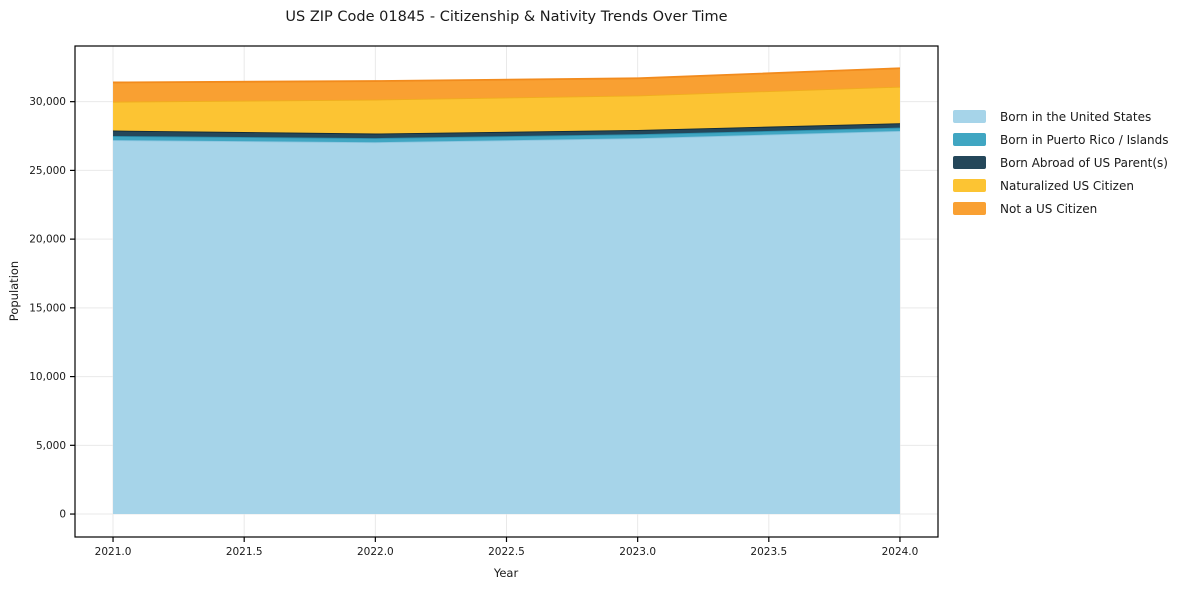  I want to click on x-tick-label: 2023.0, so click(637, 552).